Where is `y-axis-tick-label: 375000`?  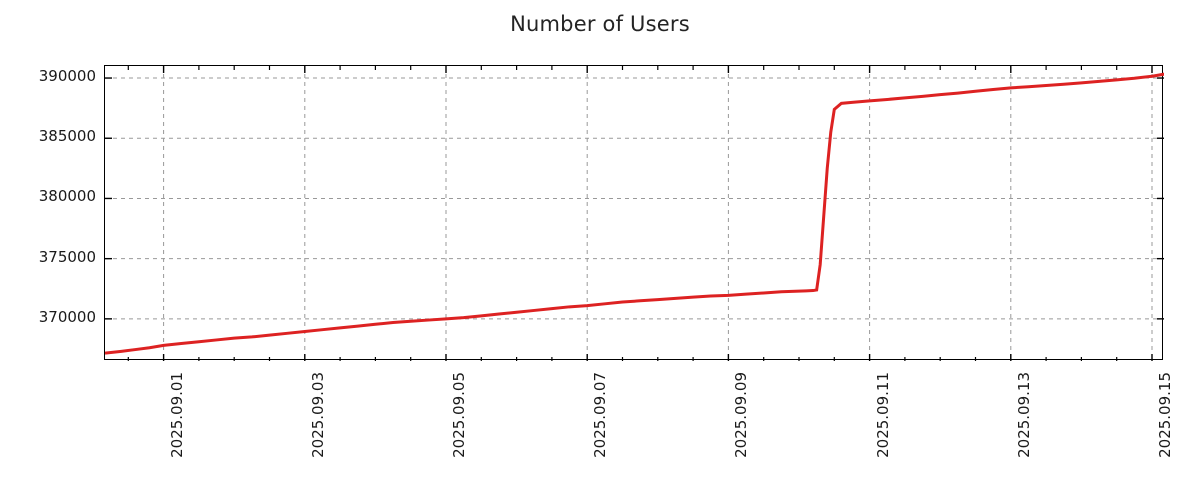 y-axis-tick-label: 375000 is located at coordinates (67, 256).